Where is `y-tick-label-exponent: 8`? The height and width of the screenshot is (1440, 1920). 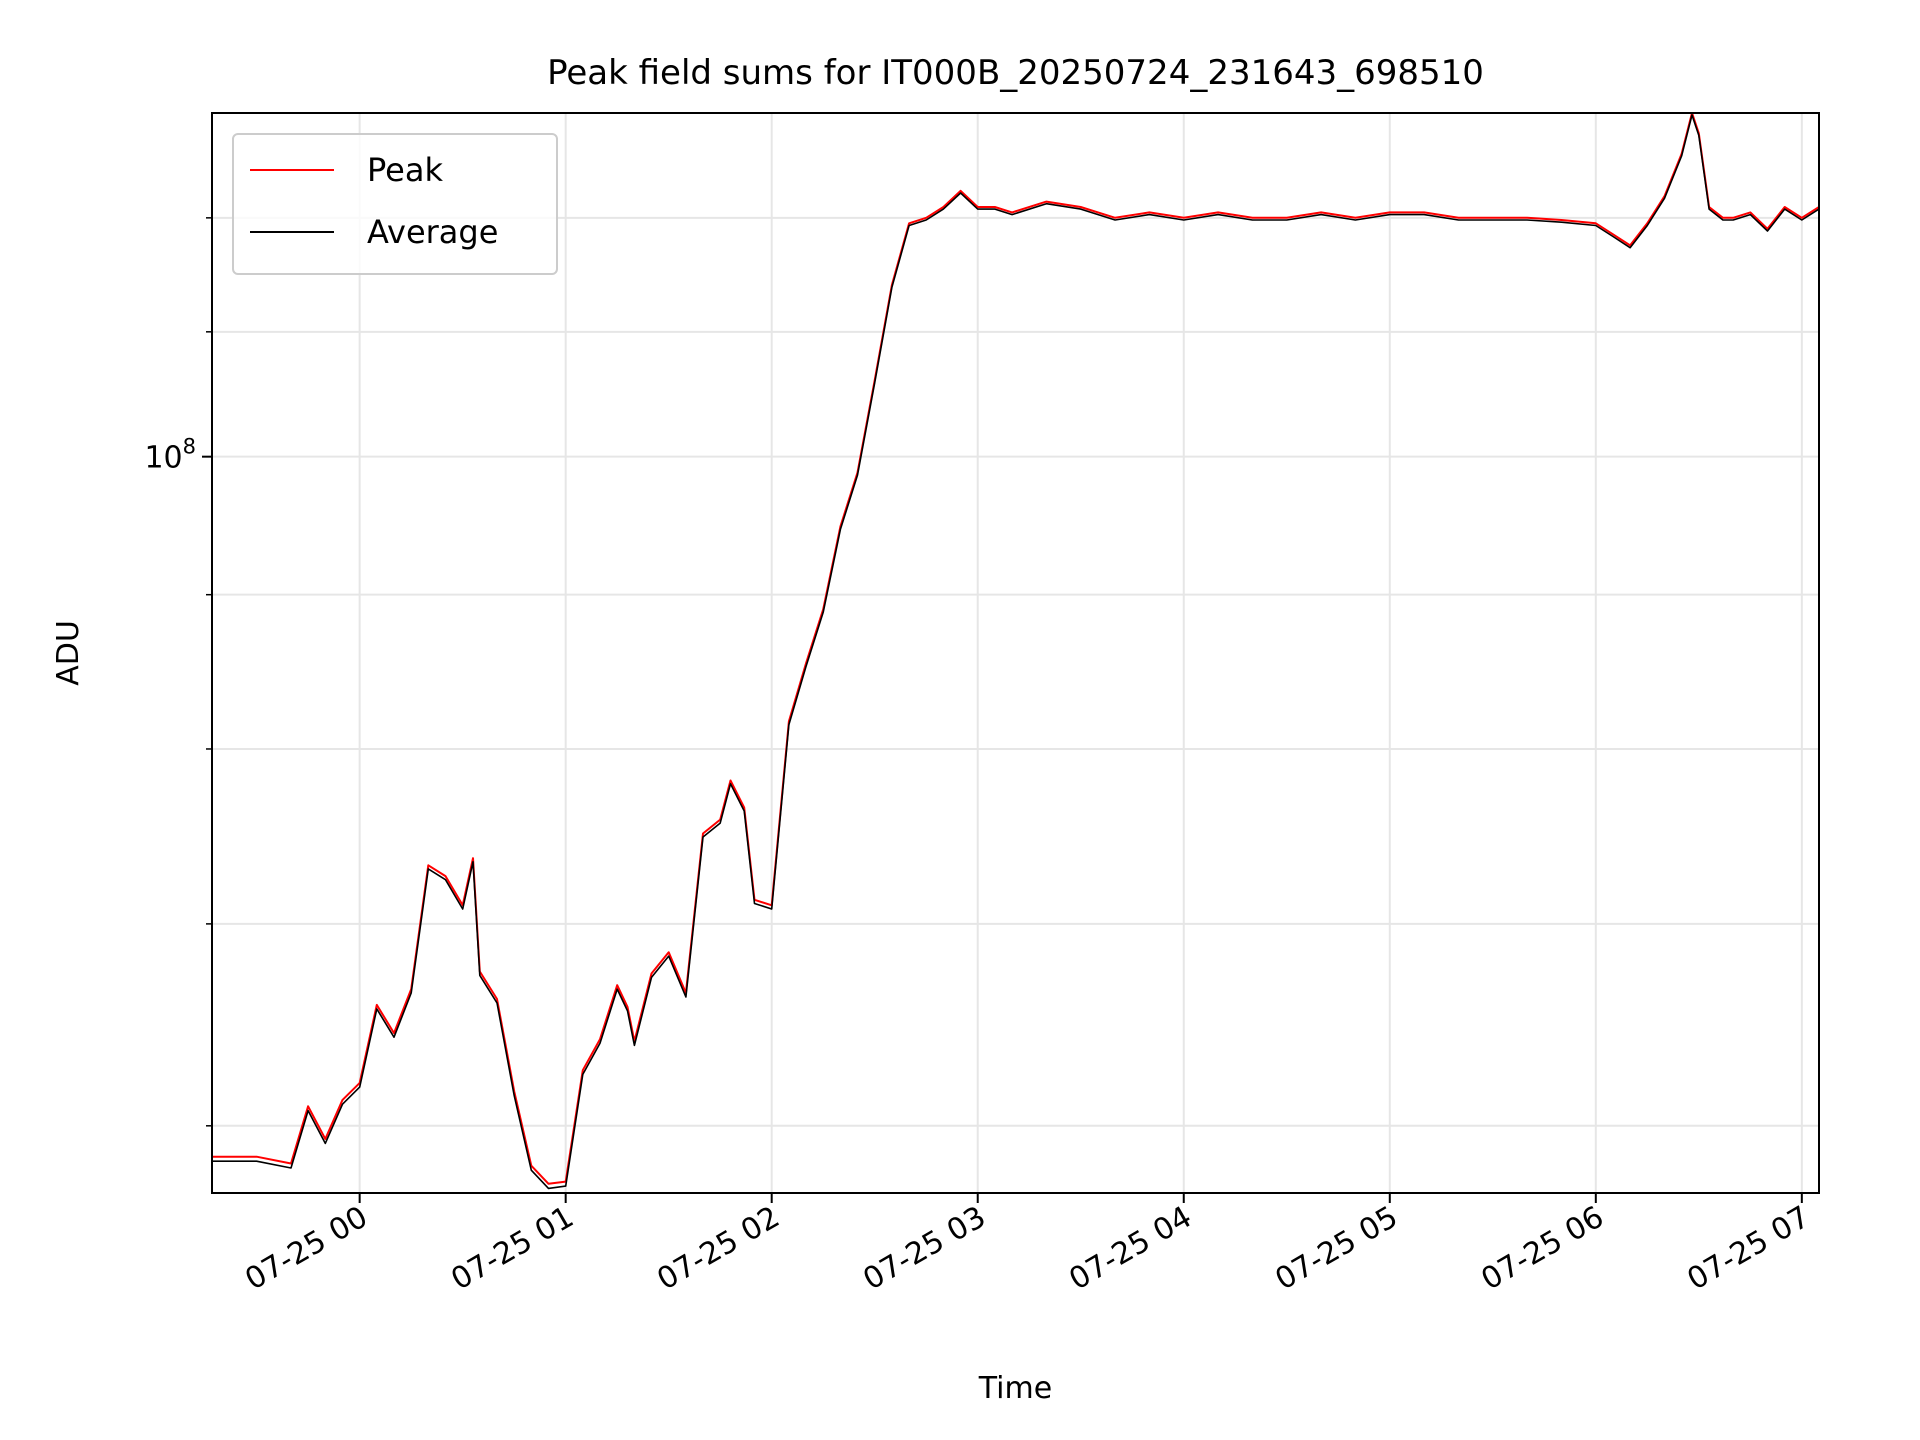 y-tick-label-exponent: 8 is located at coordinates (189, 447).